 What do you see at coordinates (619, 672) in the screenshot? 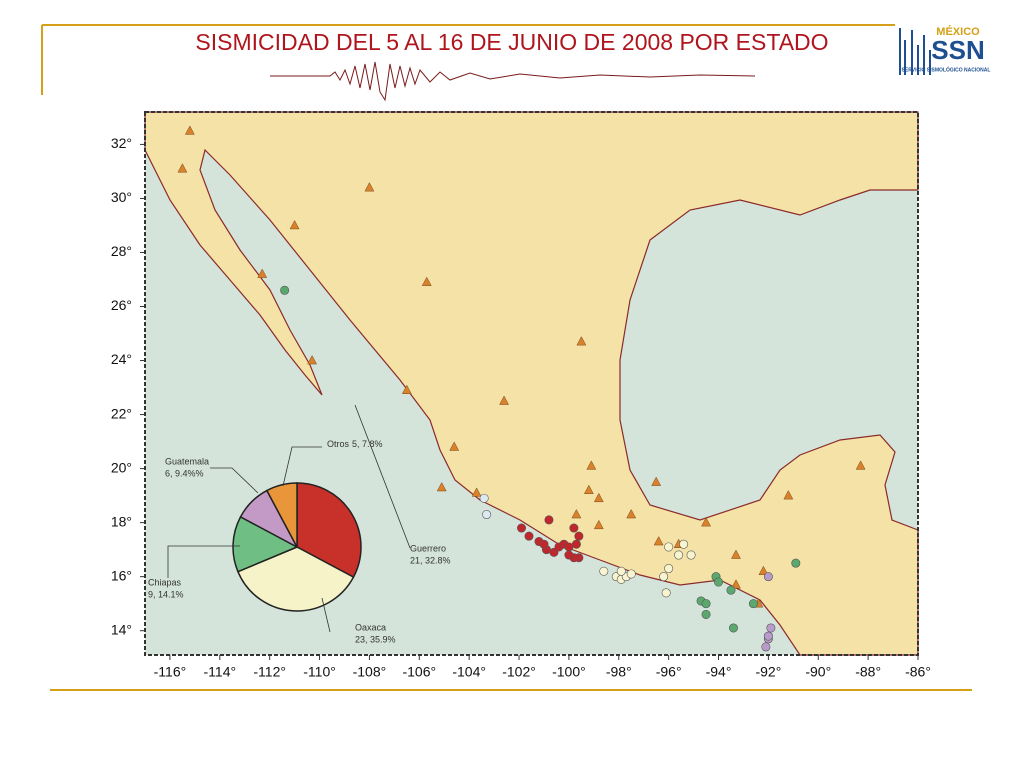
I see `x-tick-label: -98°` at bounding box center [619, 672].